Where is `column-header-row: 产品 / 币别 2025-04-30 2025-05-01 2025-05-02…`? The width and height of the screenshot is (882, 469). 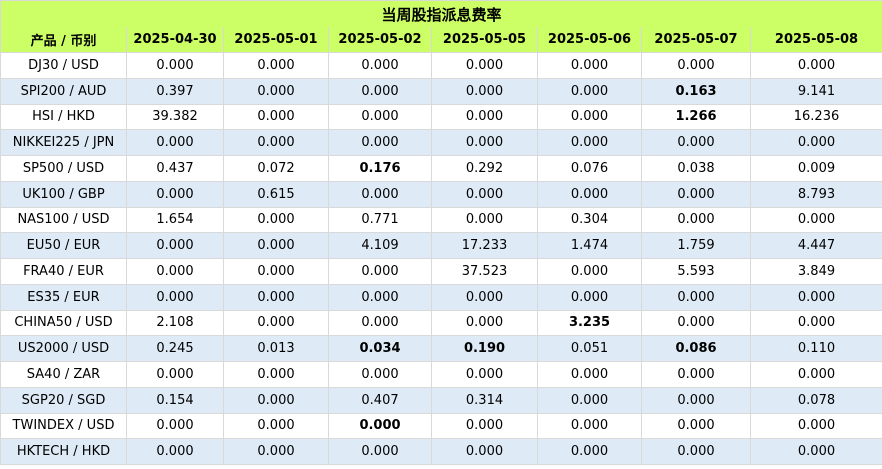
column-header-row: 产品 / 币别 2025-04-30 2025-05-01 2025-05-02… is located at coordinates (441, 40).